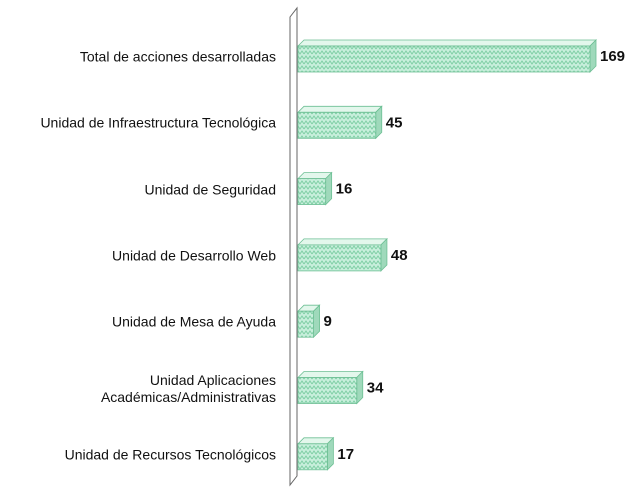 This screenshot has width=635, height=489. Describe the element at coordinates (344, 189) in the screenshot. I see `value-label: 16` at that location.